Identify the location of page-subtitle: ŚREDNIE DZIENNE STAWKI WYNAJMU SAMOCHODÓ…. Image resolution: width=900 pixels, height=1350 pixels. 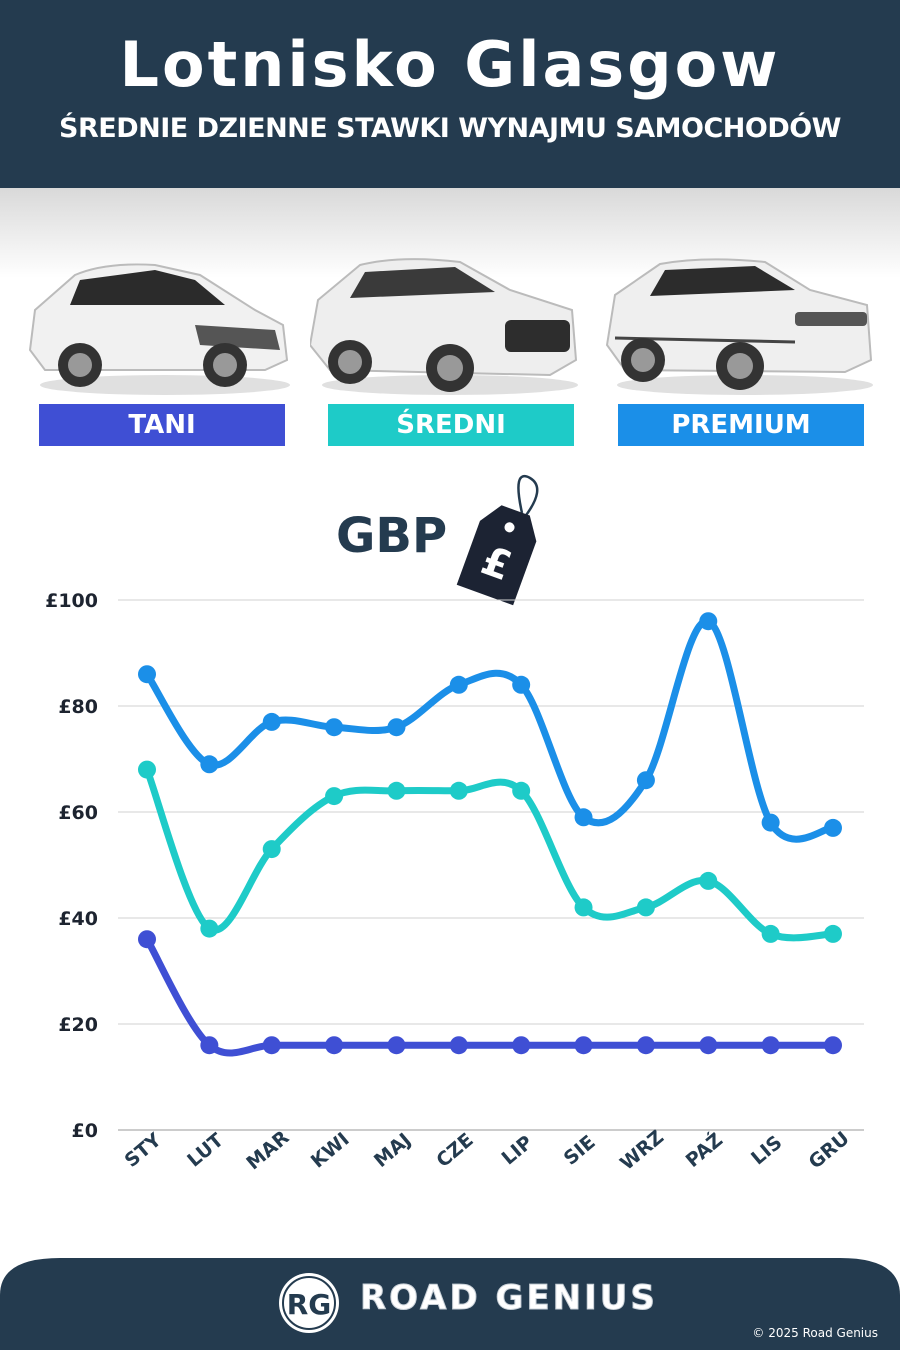
(450, 128).